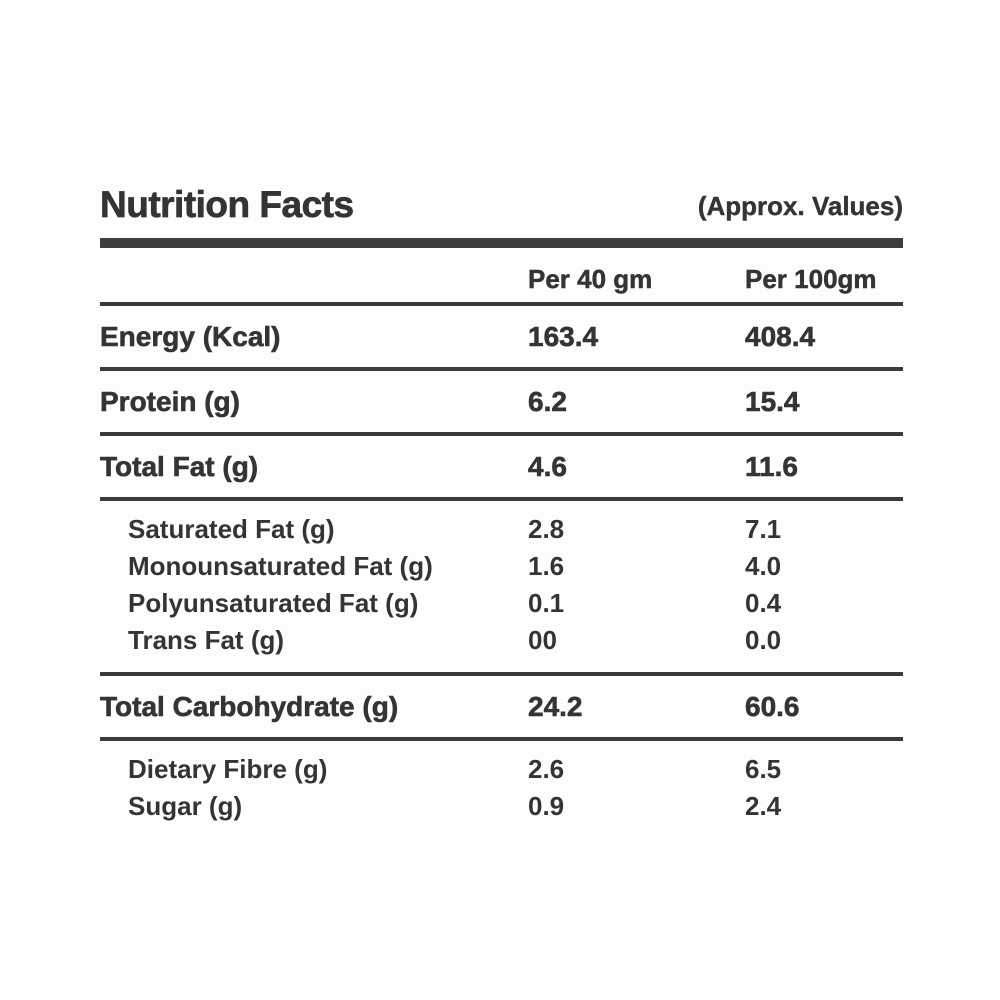  I want to click on value-per-40gm: 00, so click(542, 640).